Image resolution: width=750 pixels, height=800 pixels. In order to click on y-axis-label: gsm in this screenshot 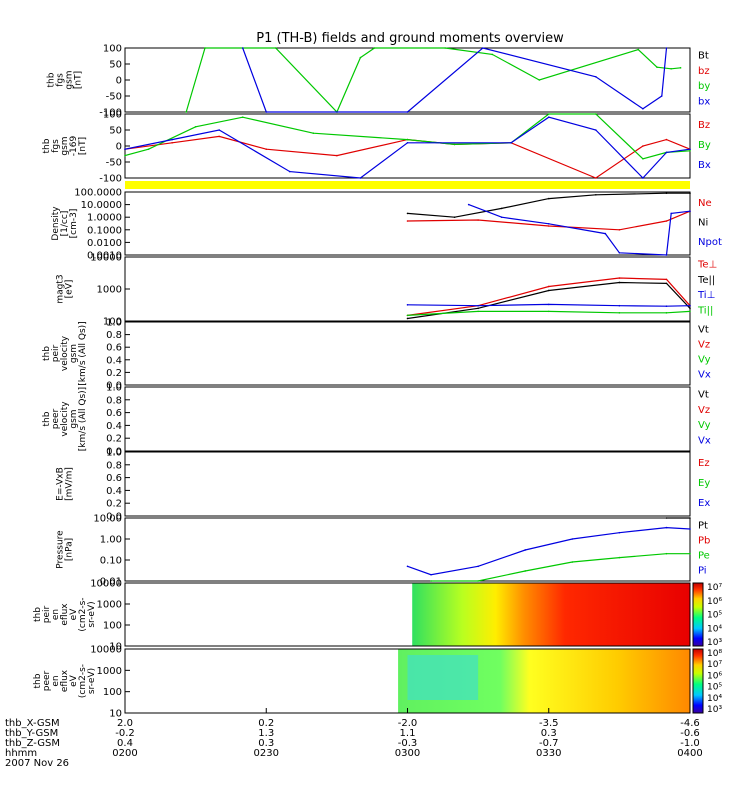, I will do `click(74, 418)`.